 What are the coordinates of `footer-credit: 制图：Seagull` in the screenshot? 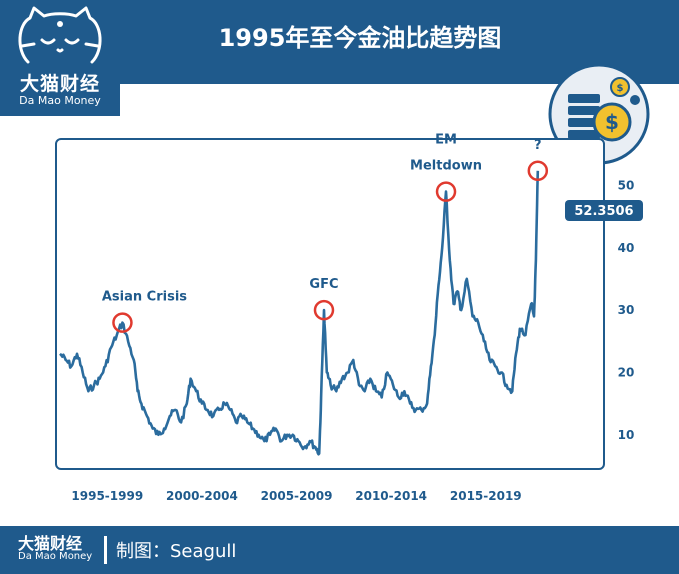 It's located at (176, 551).